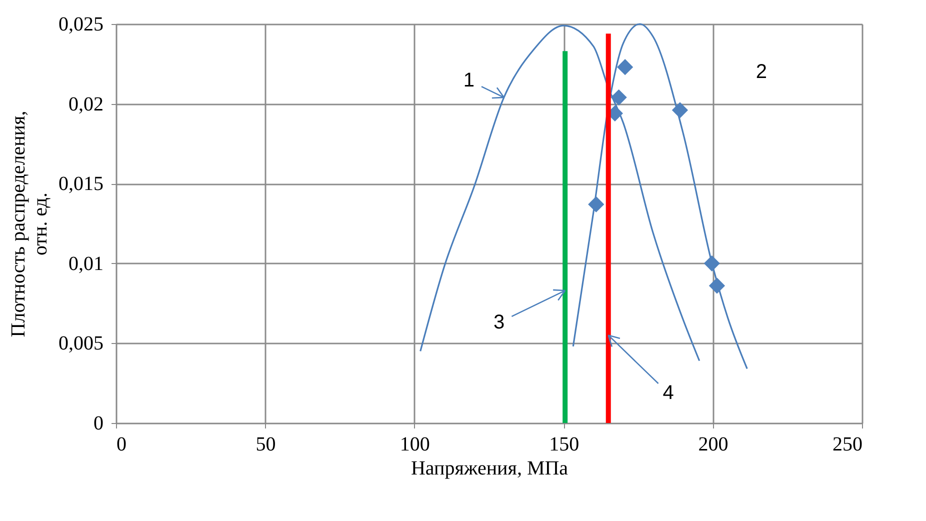 This screenshot has width=926, height=521. I want to click on y-axis-title: Плотность распределения, отн. ед., so click(30, 224).